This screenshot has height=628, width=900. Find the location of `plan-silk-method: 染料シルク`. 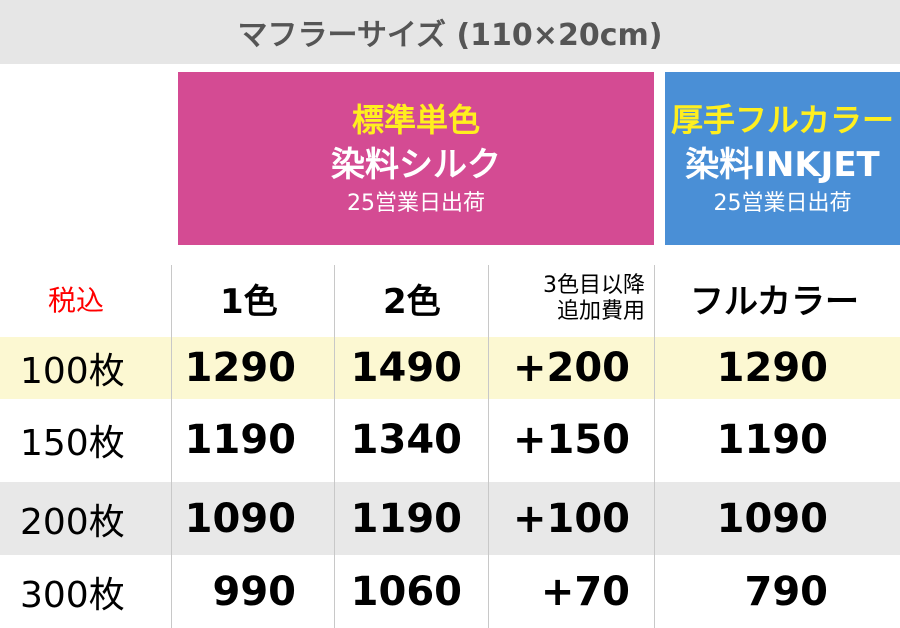

plan-silk-method: 染料シルク is located at coordinates (416, 164).